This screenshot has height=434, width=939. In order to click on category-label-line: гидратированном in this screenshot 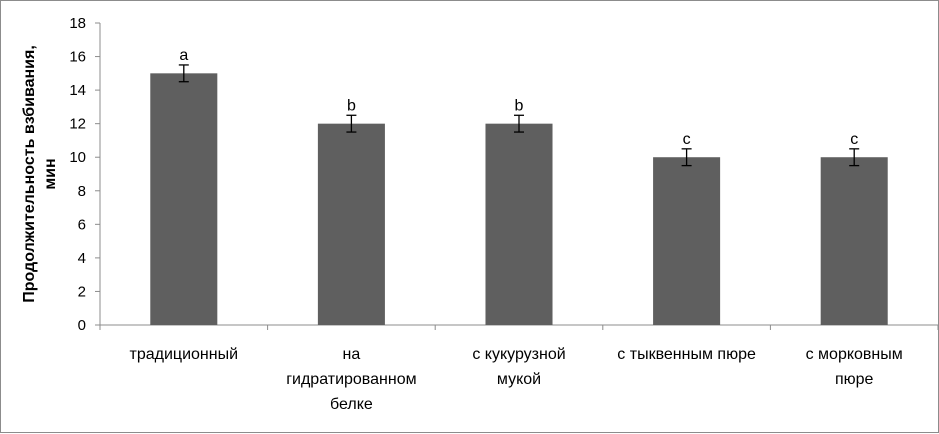, I will do `click(351, 379)`.